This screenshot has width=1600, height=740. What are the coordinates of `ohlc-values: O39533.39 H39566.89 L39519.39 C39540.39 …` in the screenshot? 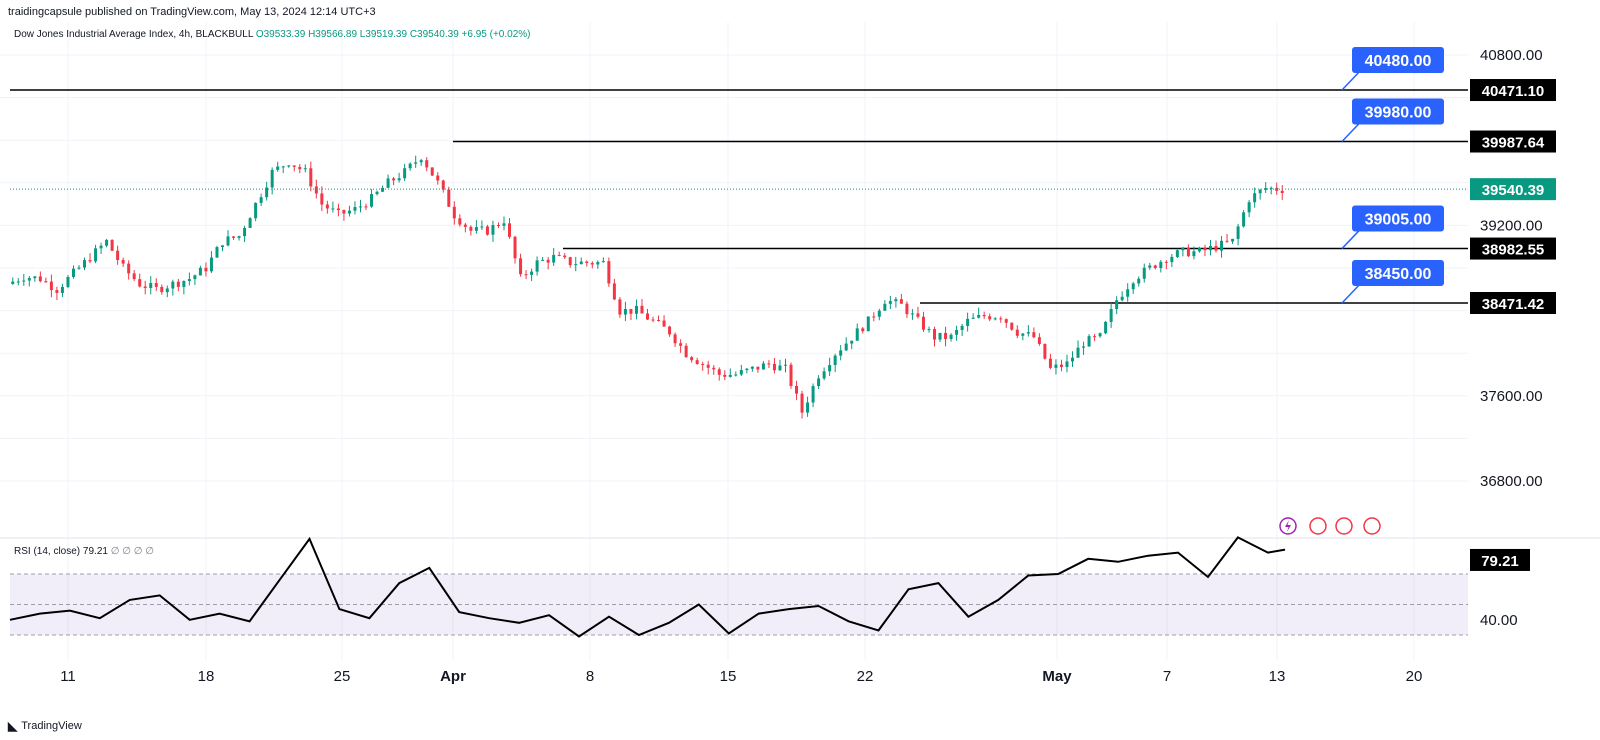 It's located at (393, 34).